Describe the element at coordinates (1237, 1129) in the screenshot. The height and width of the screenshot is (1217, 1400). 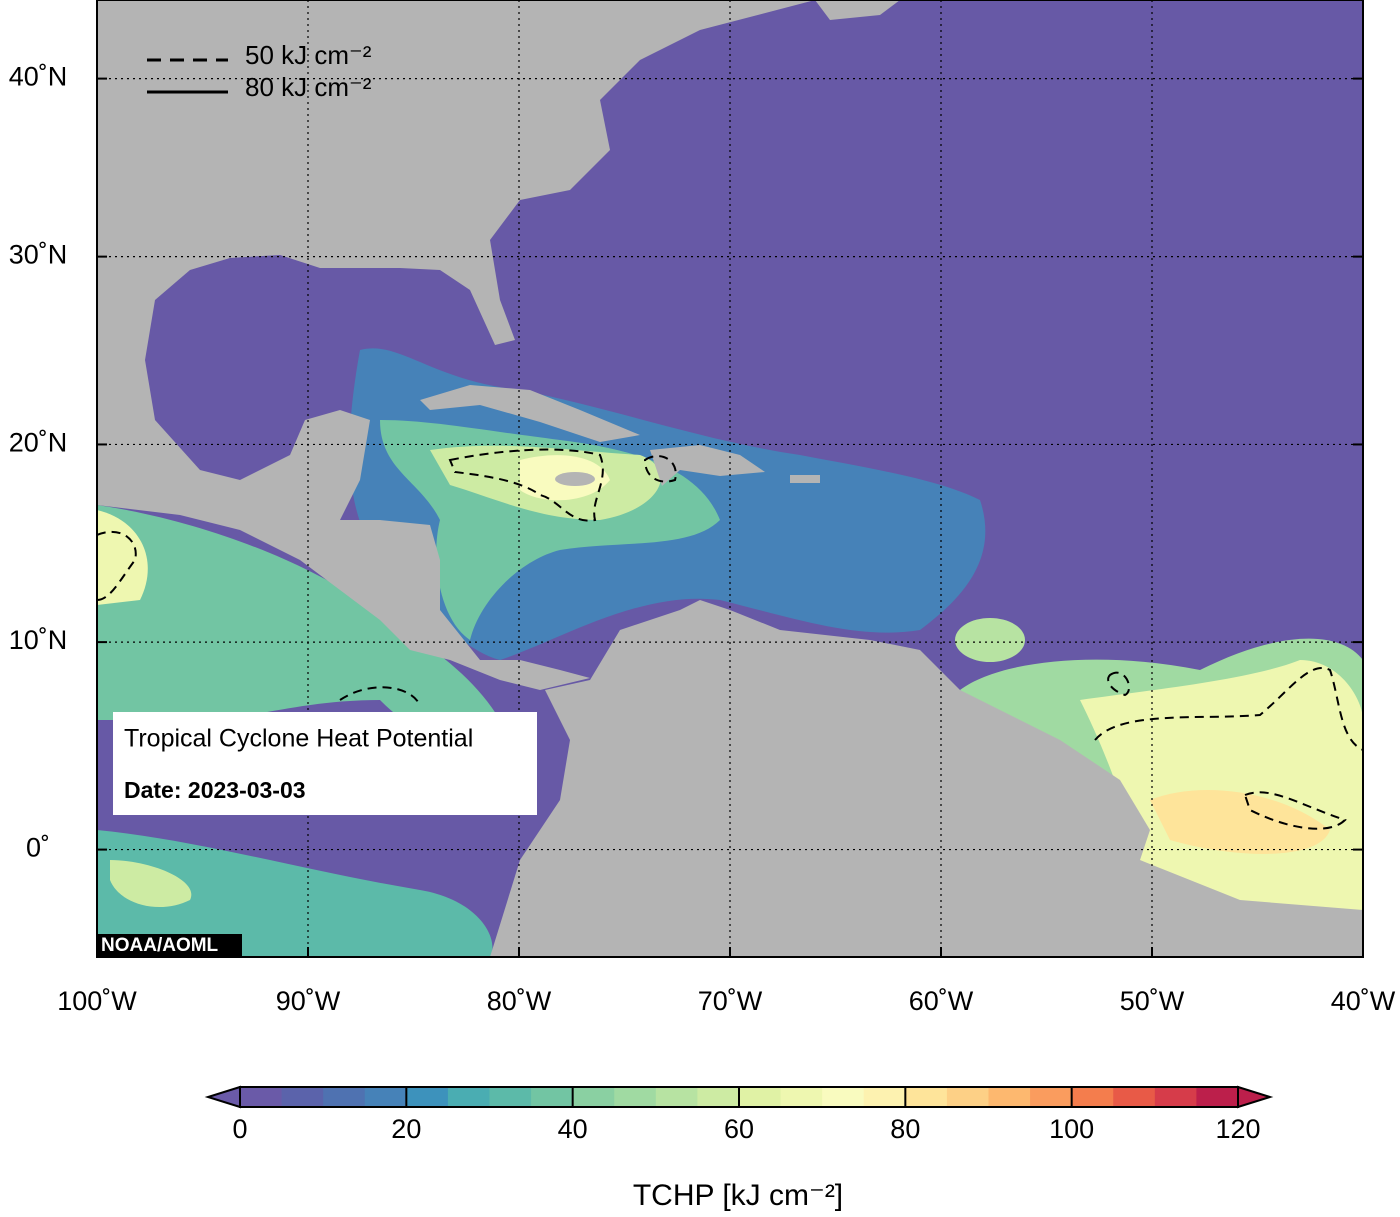
I see `colorbar-tick-label: 120` at that location.